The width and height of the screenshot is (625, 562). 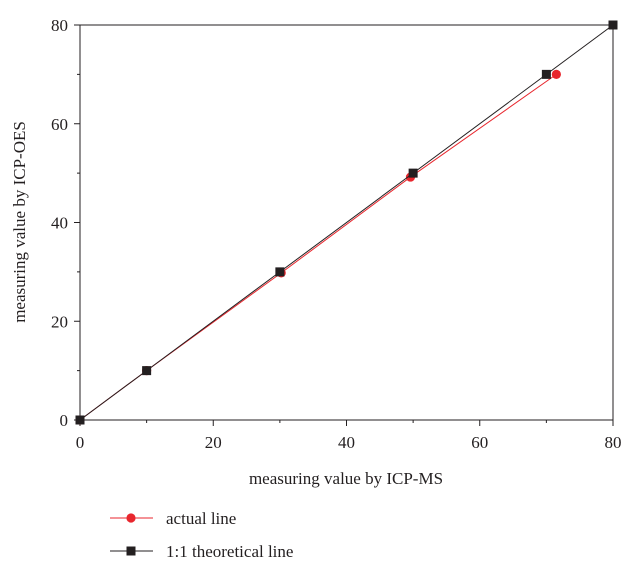 I want to click on x-axis-title: measuring value by ICP-MS, so click(x=346, y=478).